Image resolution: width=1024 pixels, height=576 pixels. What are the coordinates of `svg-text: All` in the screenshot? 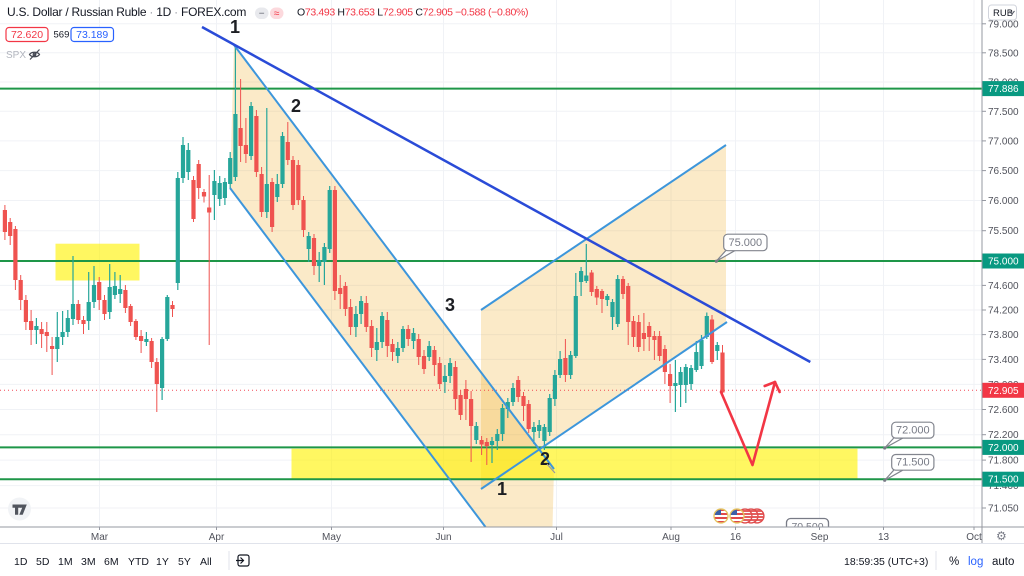 It's located at (206, 562).